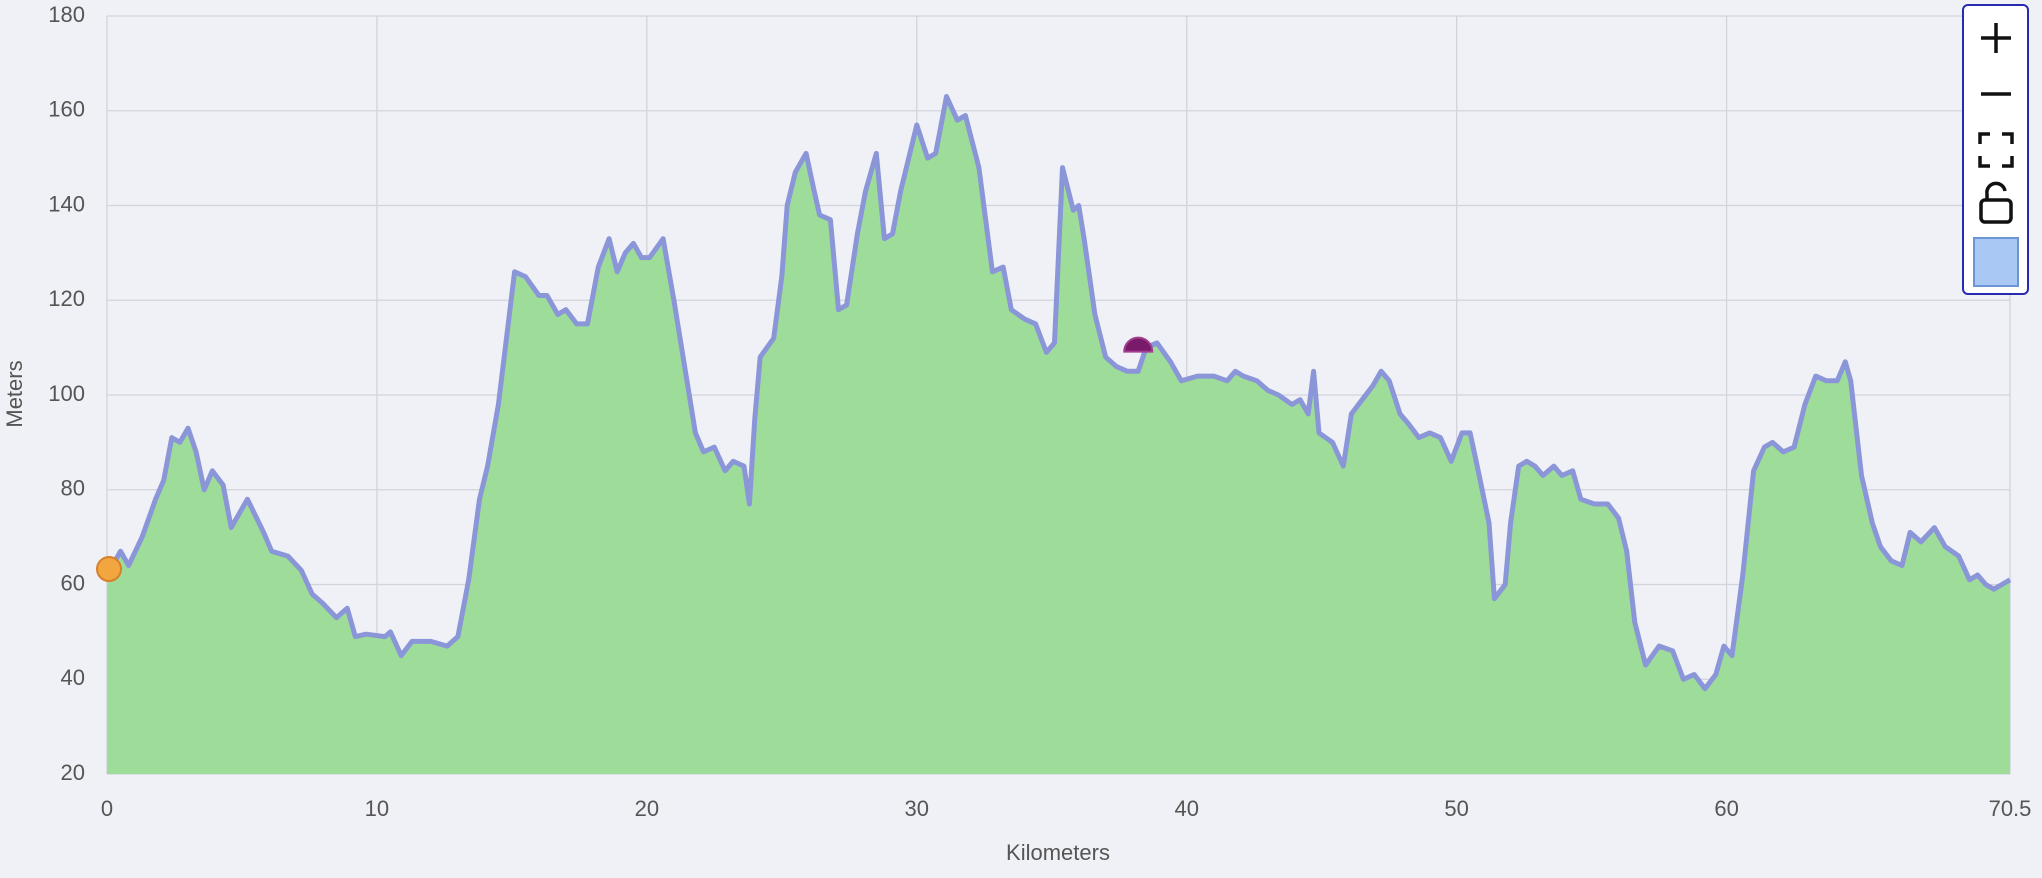 This screenshot has width=2042, height=878. What do you see at coordinates (73, 488) in the screenshot?
I see `y-tick-label: 80` at bounding box center [73, 488].